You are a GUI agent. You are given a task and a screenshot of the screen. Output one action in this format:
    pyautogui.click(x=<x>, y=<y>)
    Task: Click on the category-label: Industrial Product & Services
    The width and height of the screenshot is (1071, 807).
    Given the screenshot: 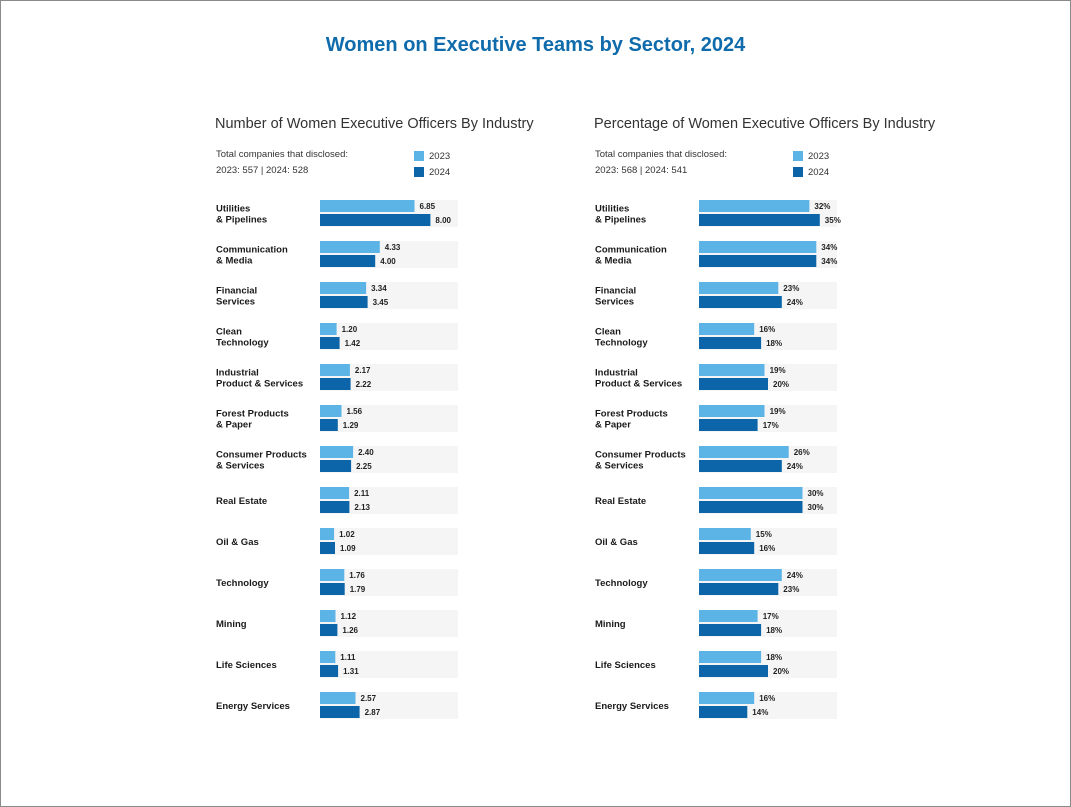 What is the action you would take?
    pyautogui.click(x=638, y=379)
    